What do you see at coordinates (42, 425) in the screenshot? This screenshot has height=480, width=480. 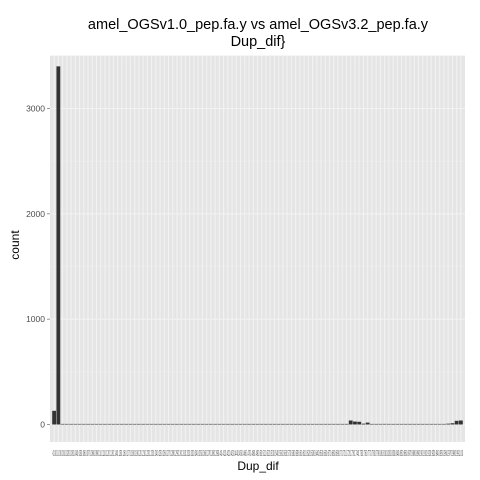 I see `y-tick-label: 0` at bounding box center [42, 425].